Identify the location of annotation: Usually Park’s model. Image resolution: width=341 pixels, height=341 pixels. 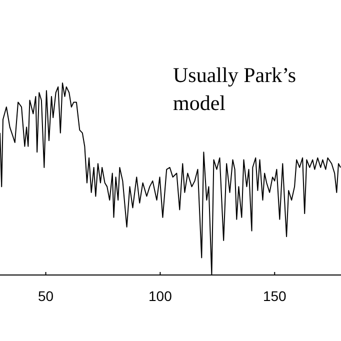
(234, 89).